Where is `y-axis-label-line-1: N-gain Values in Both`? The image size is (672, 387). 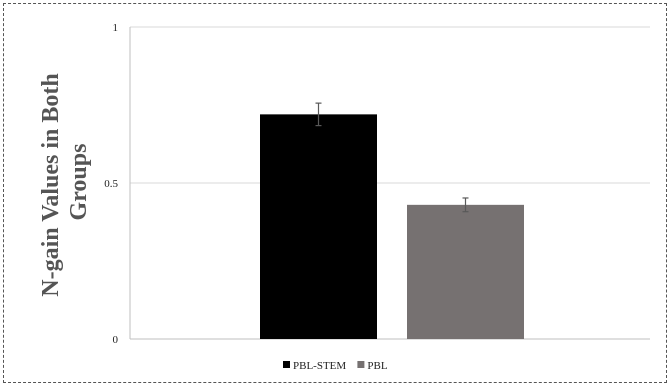
y-axis-label-line-1: N-gain Values in Both is located at coordinates (51, 184).